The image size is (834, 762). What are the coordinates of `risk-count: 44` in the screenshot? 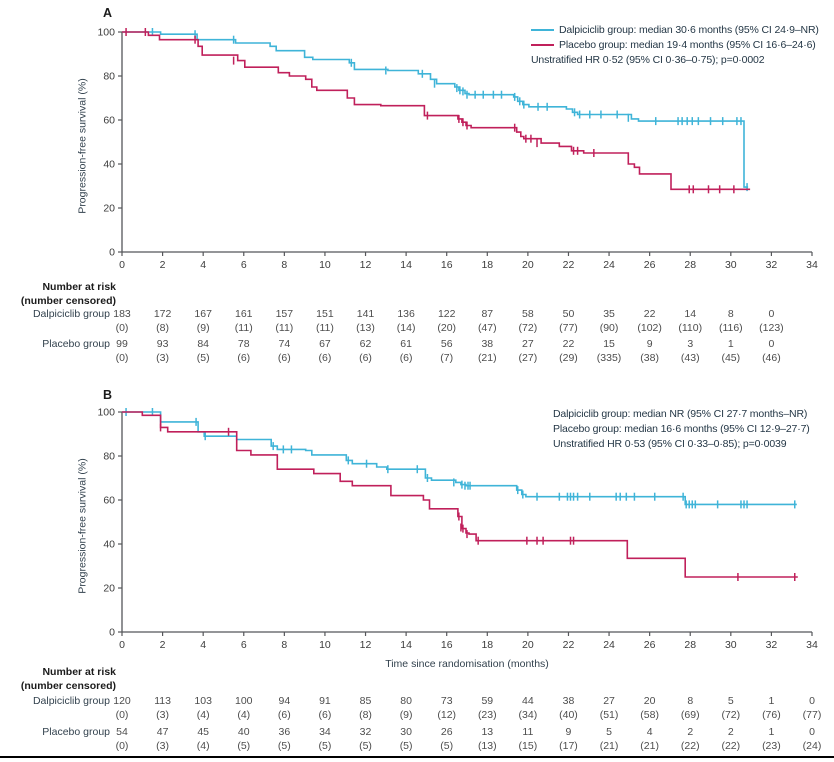 It's located at (528, 701).